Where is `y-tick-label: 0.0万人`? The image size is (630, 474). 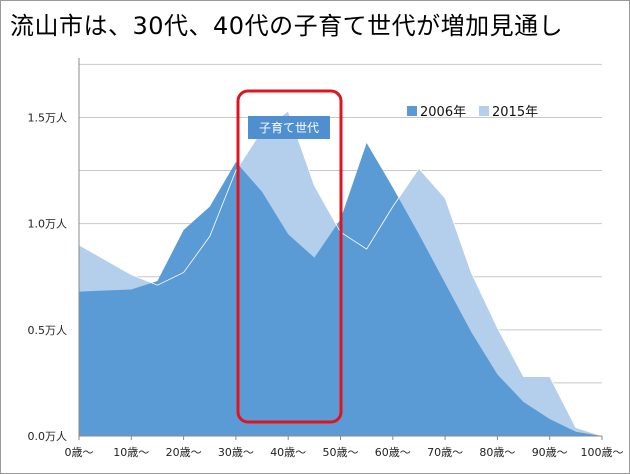
y-tick-label: 0.0万人 is located at coordinates (48, 436).